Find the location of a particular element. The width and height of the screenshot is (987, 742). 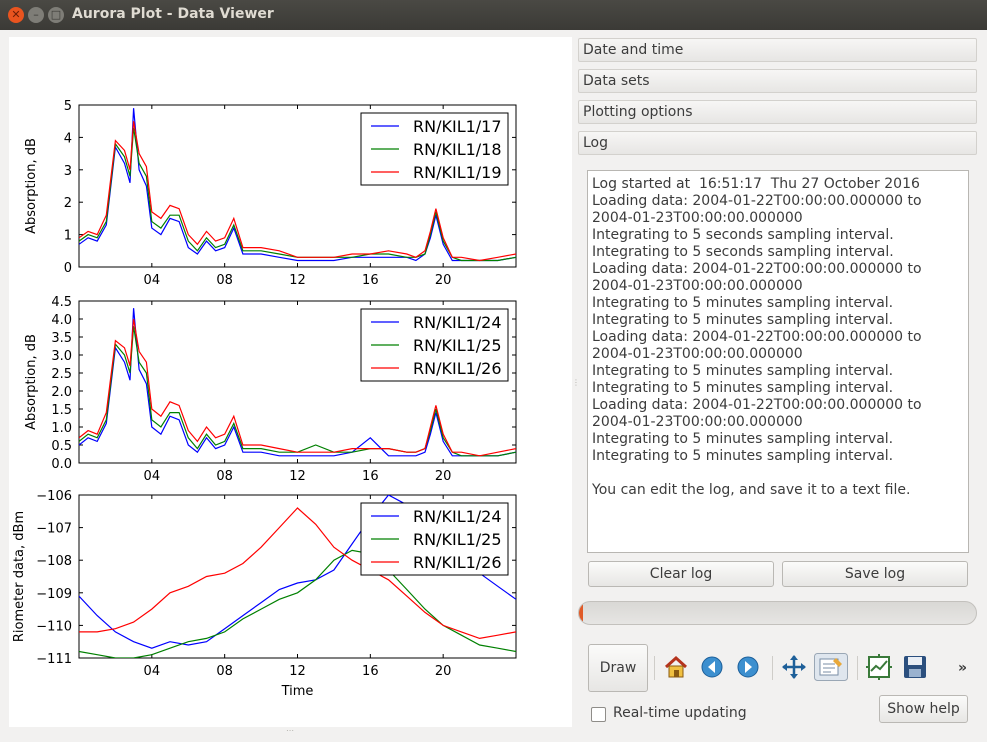

y-tick-label: 4.0 is located at coordinates (61, 320).